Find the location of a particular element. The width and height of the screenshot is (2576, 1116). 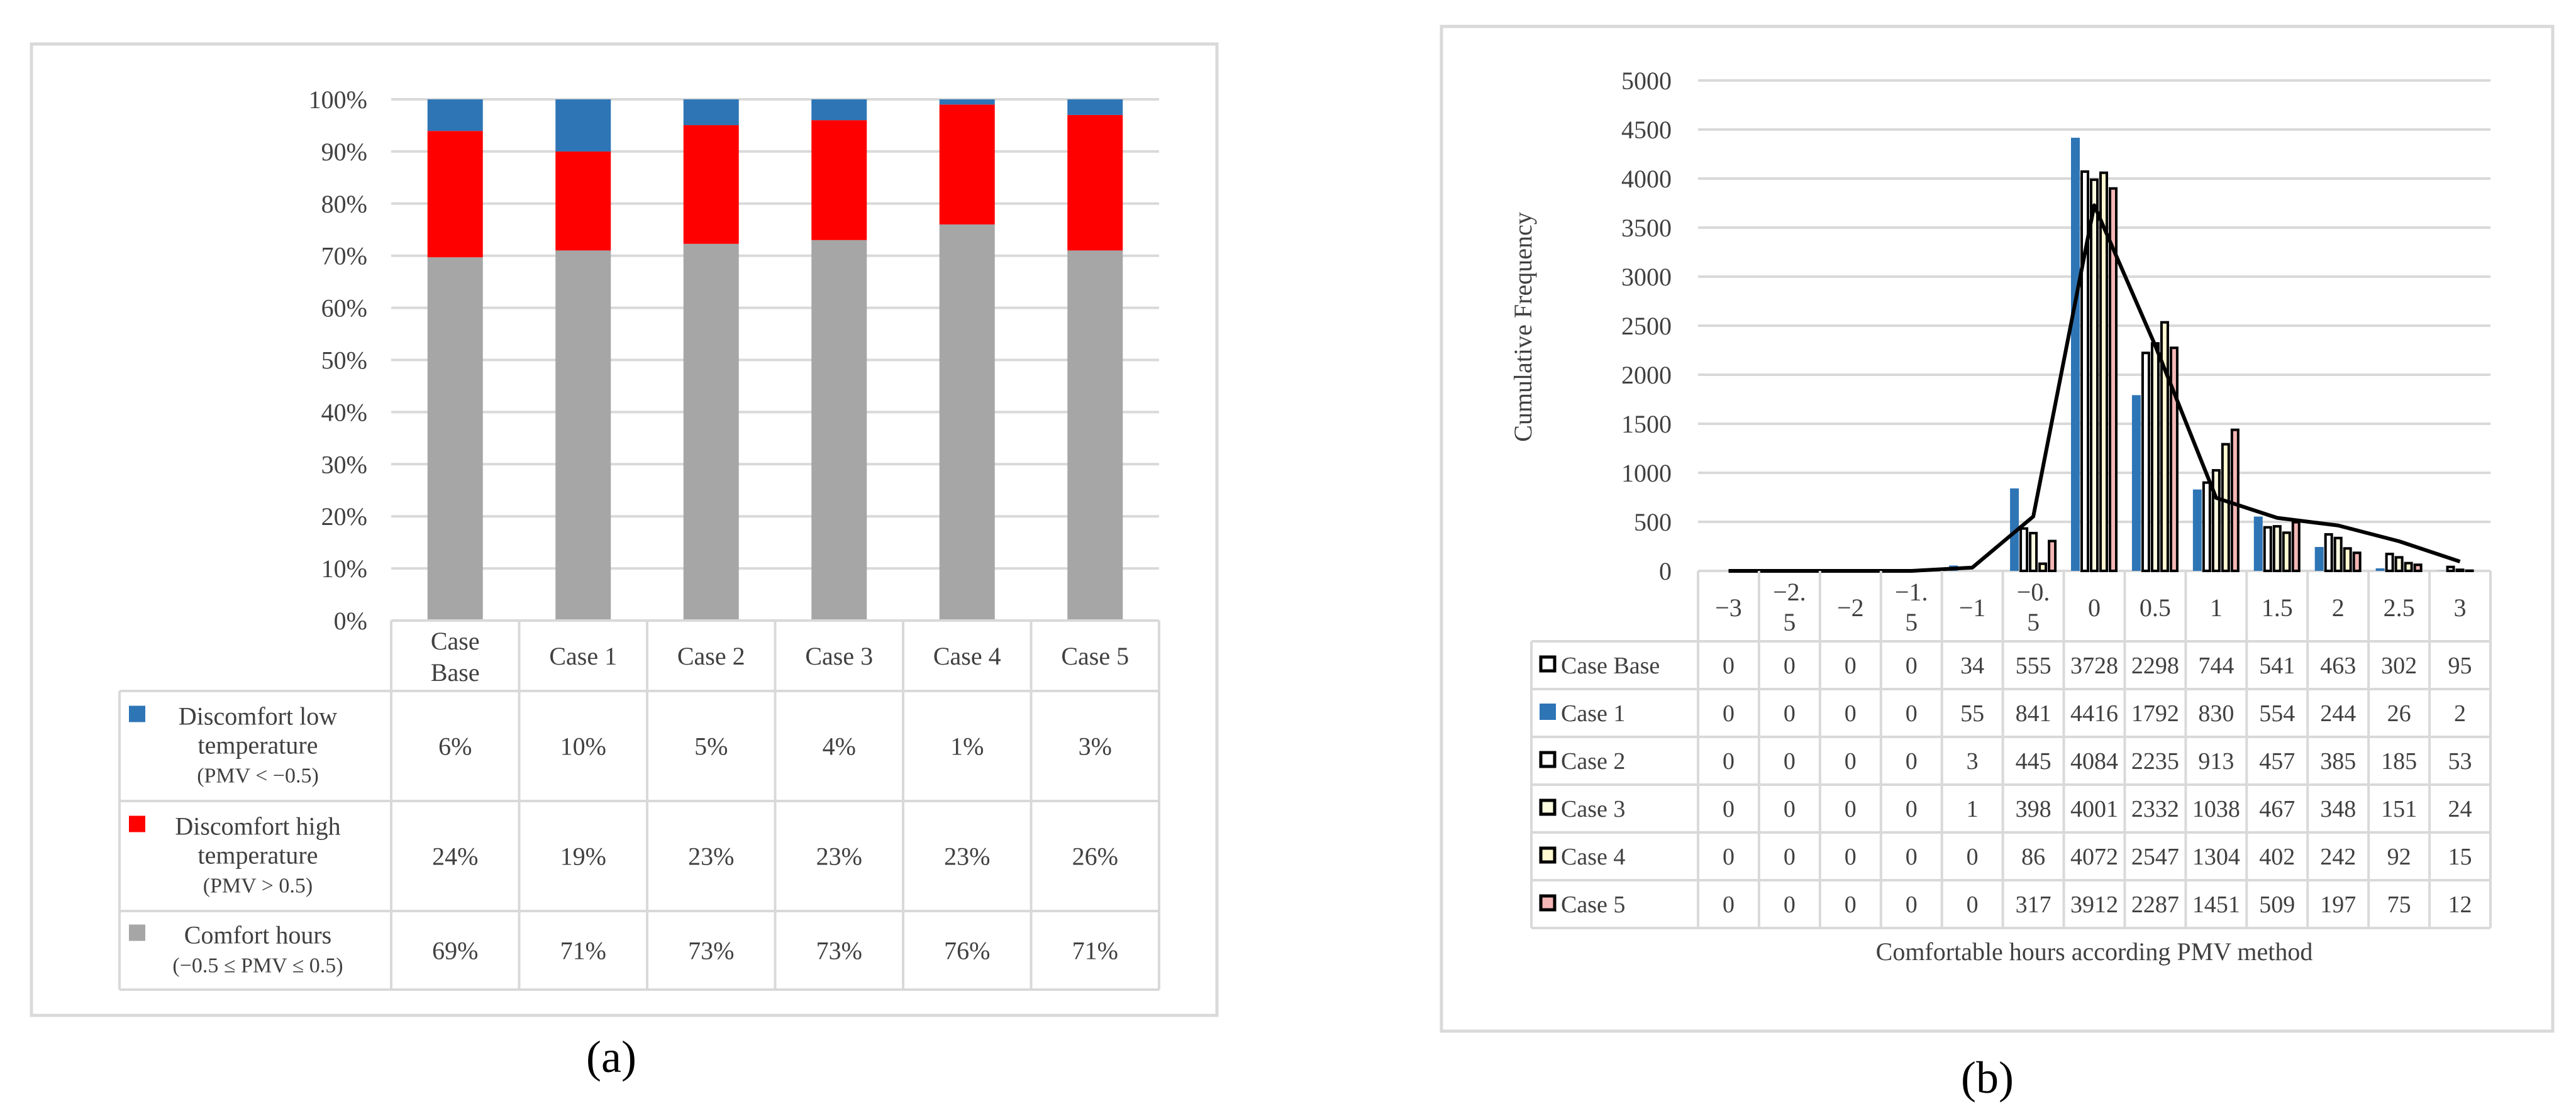

legend-label: (PMV < −0.5) is located at coordinates (258, 776).